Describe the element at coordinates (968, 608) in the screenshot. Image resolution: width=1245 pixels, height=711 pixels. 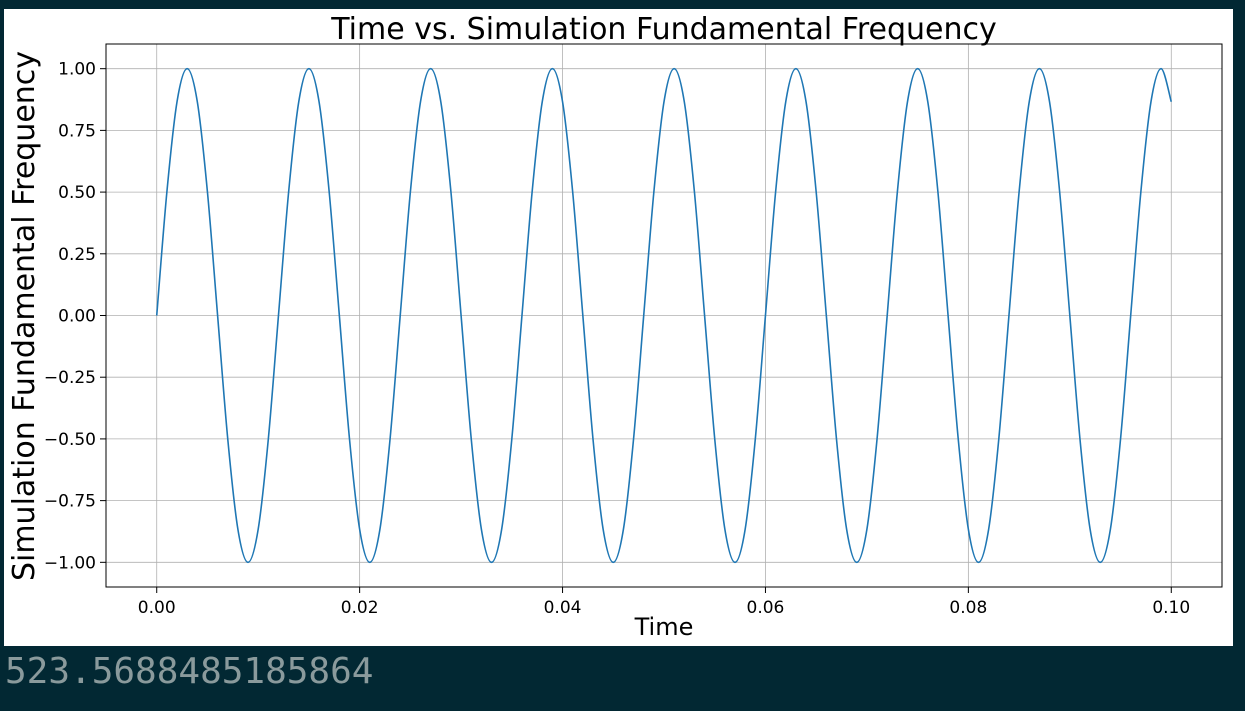
I see `x-tick-label: 0.08` at that location.